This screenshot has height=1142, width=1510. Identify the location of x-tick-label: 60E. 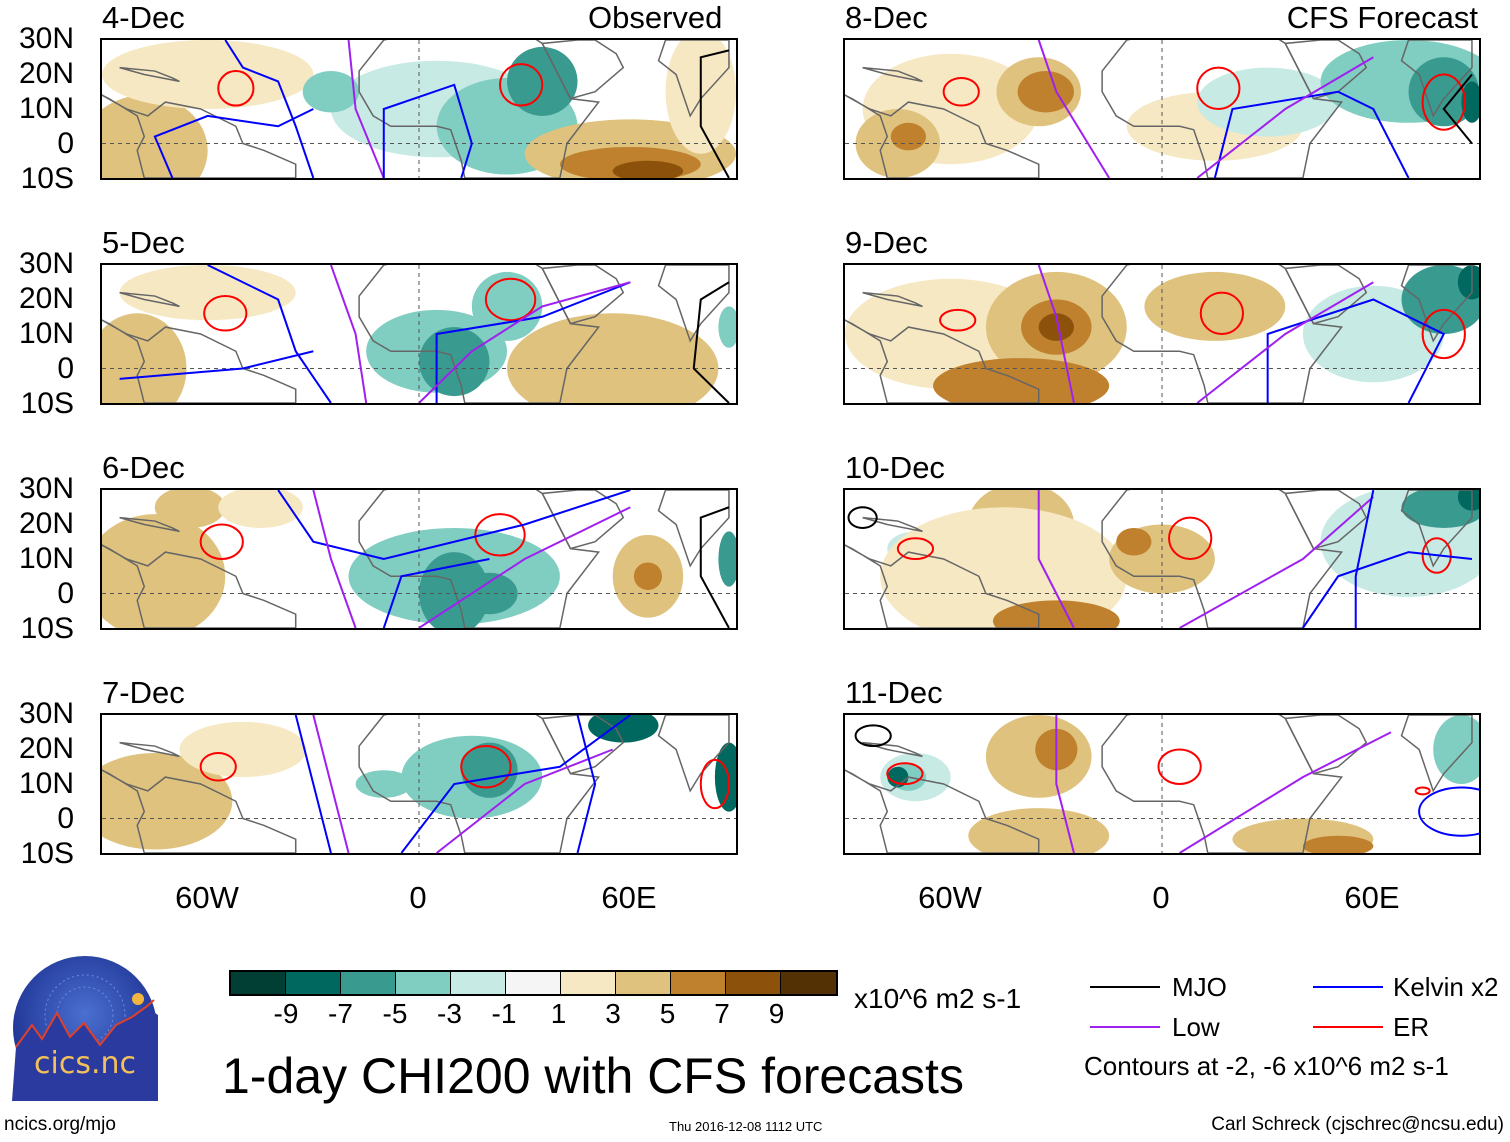
(1372, 897).